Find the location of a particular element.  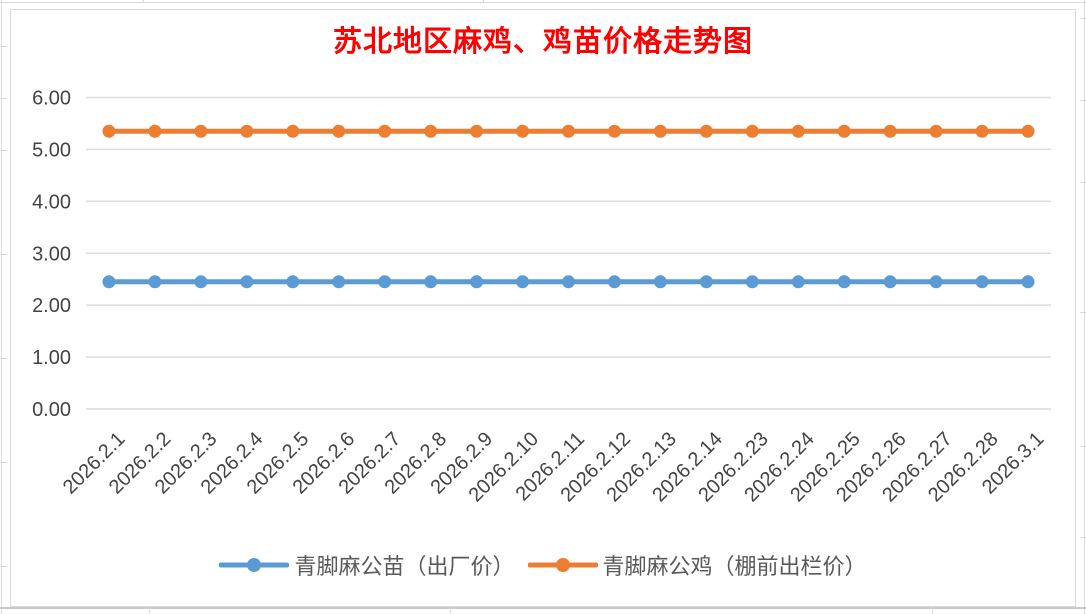

y-tick-label: 3.00 is located at coordinates (51, 254).